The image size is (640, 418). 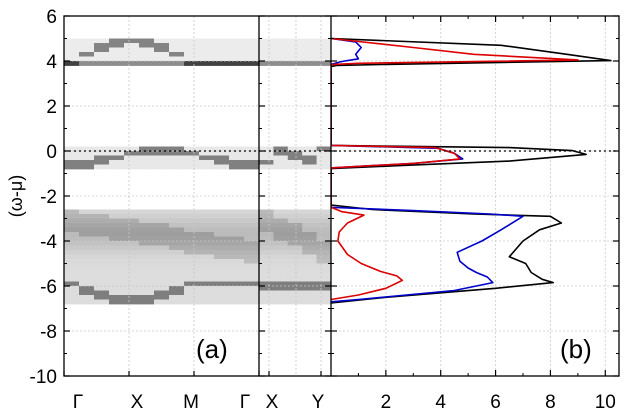 I want to click on y-tick-label: 6, so click(x=51, y=17).